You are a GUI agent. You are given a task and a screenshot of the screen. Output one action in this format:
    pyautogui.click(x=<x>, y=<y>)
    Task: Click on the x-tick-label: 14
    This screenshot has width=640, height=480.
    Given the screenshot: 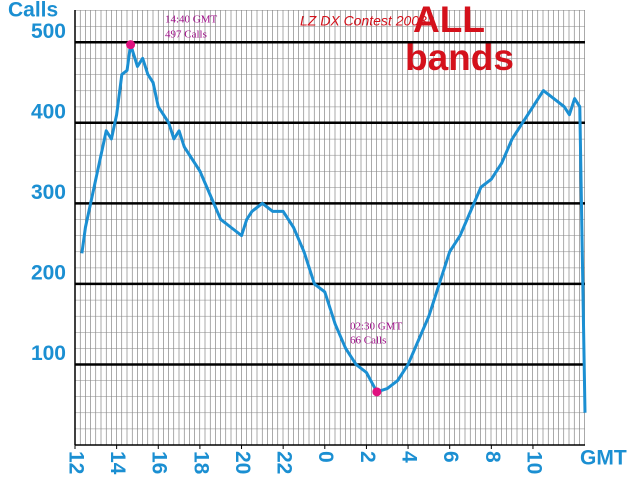 What is the action you would take?
    pyautogui.click(x=117, y=463)
    